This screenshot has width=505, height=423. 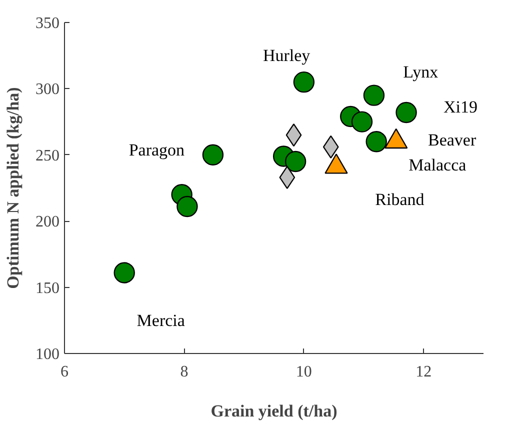 I want to click on annotation: Riband, so click(x=400, y=200).